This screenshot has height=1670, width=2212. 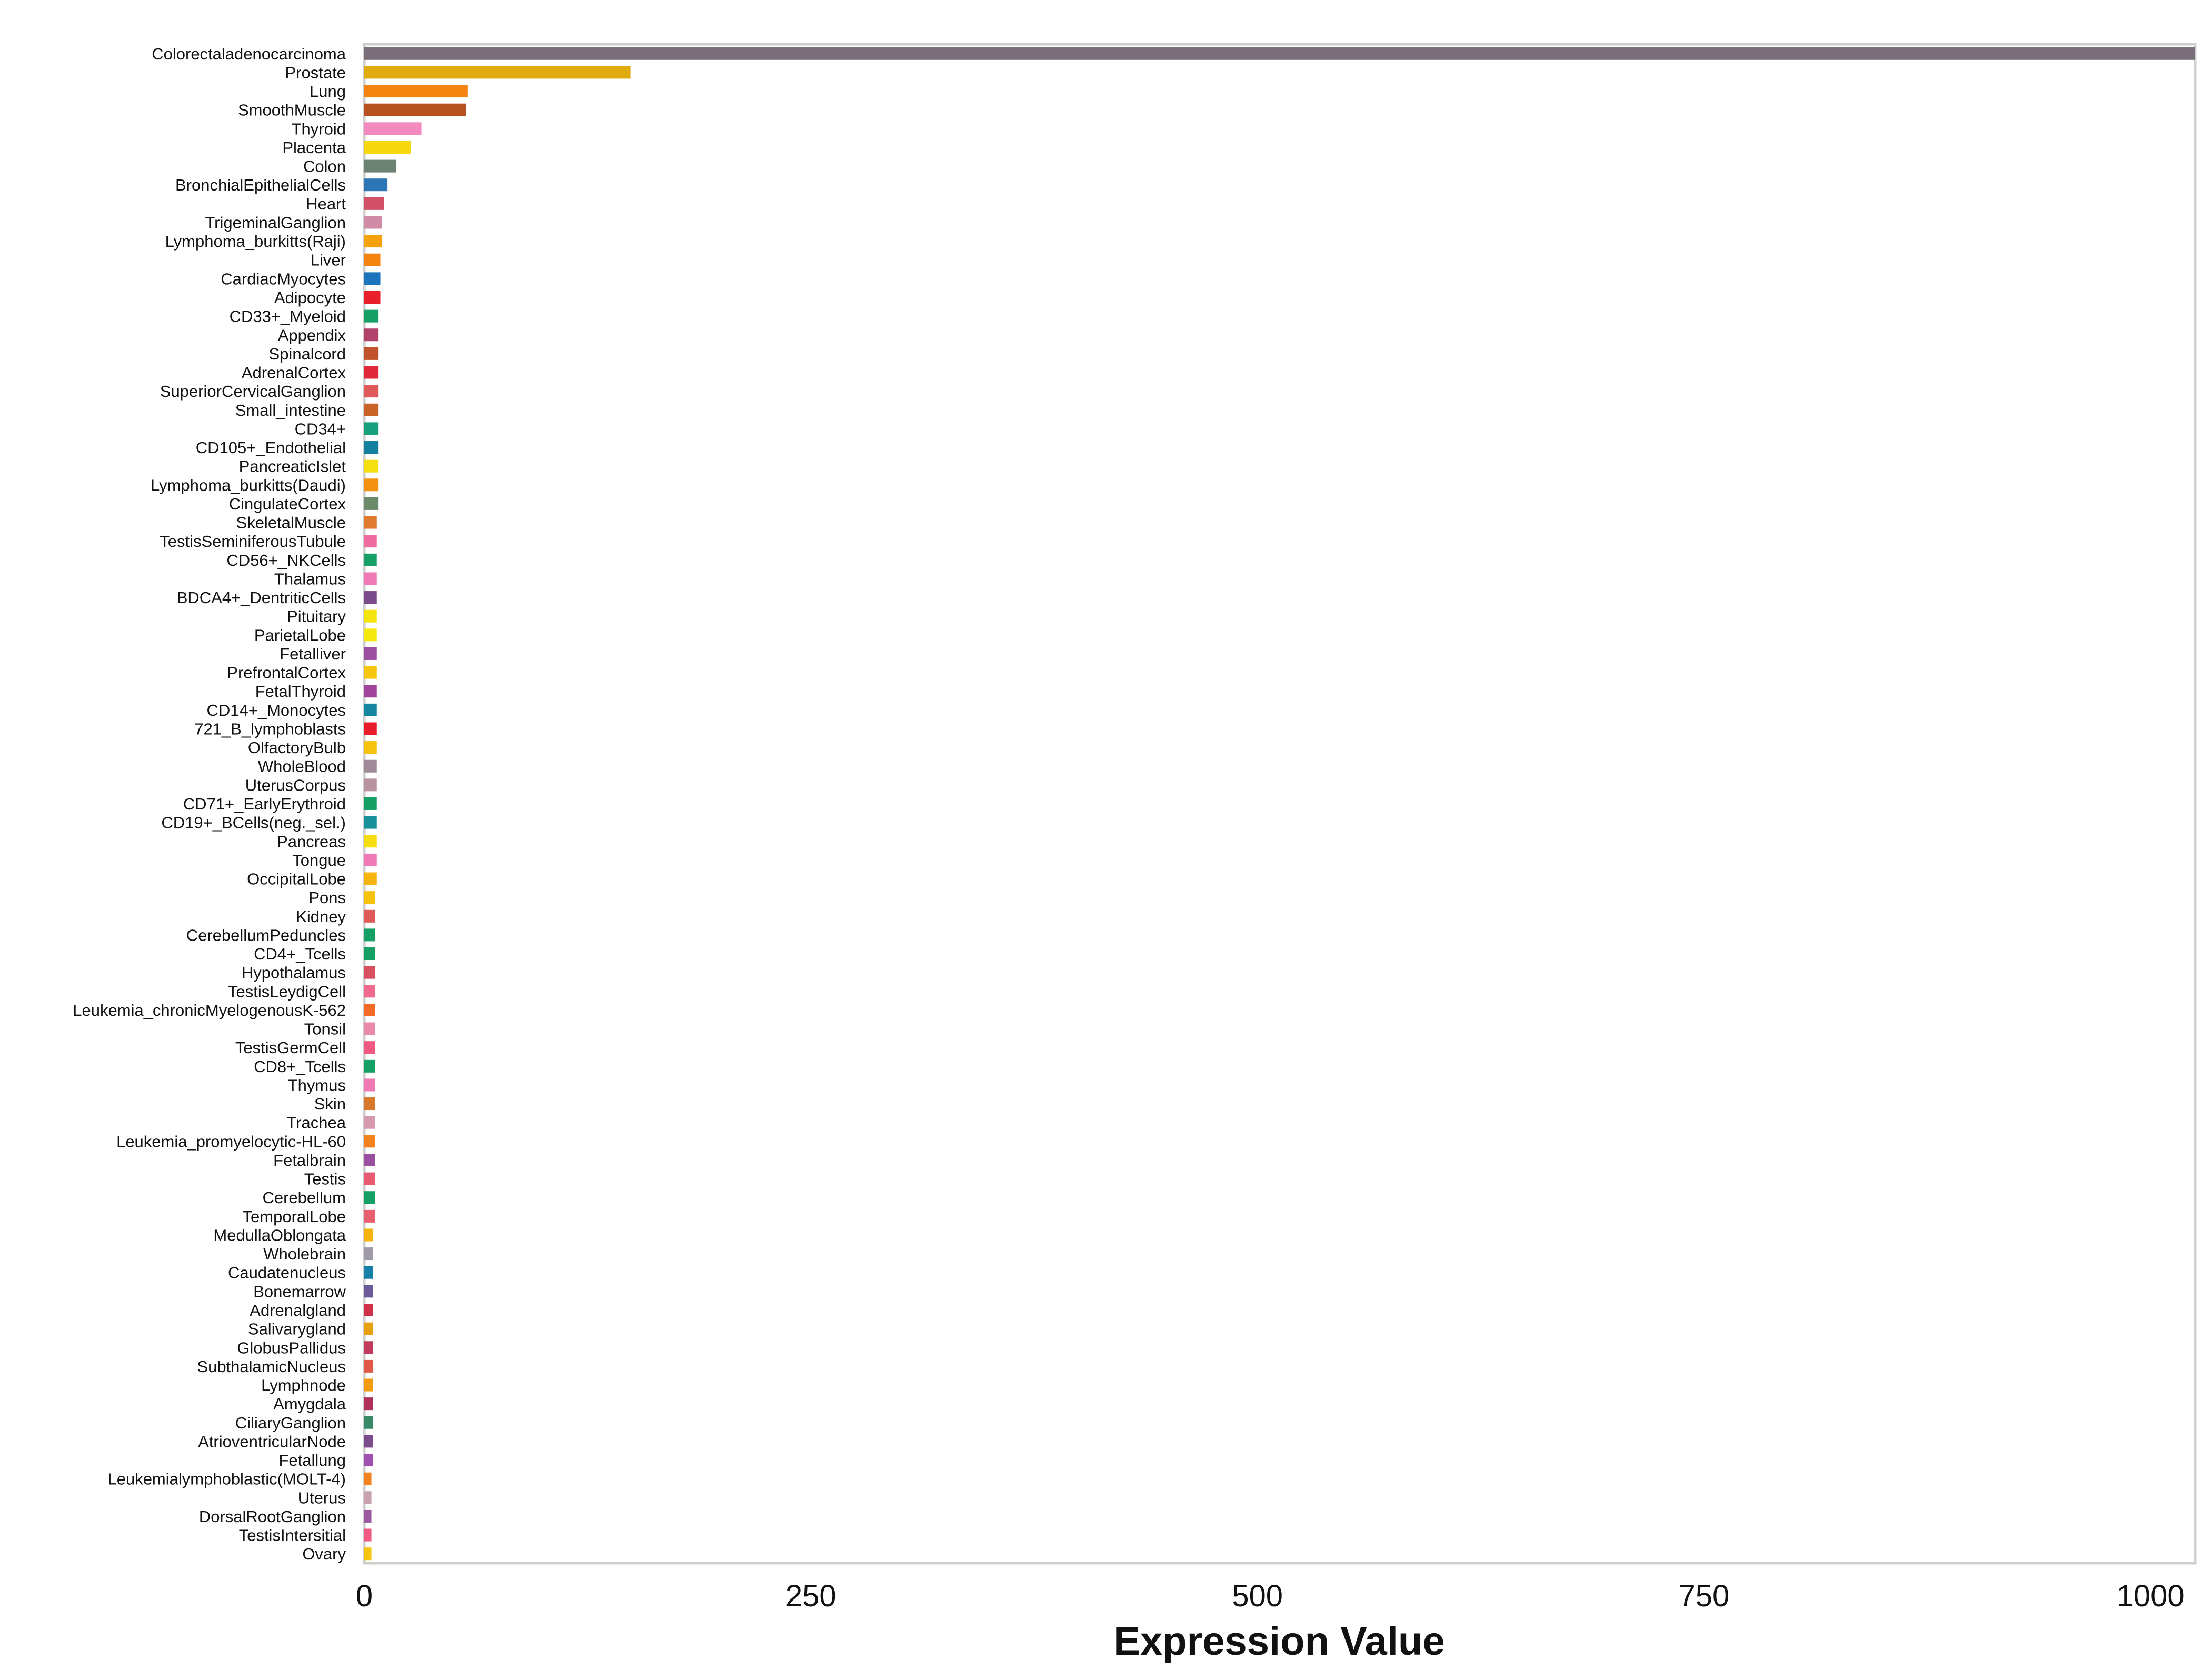 What do you see at coordinates (299, 1291) in the screenshot?
I see `category-label: Bonemarrow` at bounding box center [299, 1291].